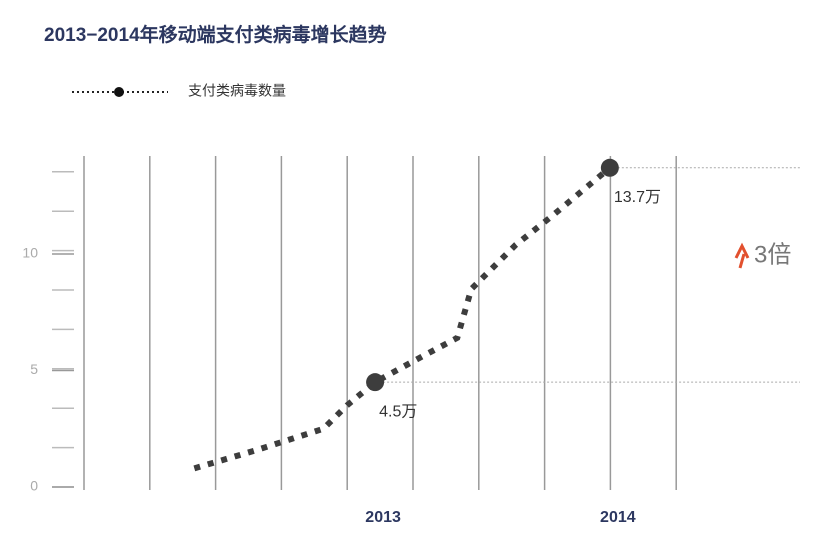 The width and height of the screenshot is (836, 546). Describe the element at coordinates (215, 34) in the screenshot. I see `chart-title: 2013−2014年移动端支付类病毒增长趋势` at that location.